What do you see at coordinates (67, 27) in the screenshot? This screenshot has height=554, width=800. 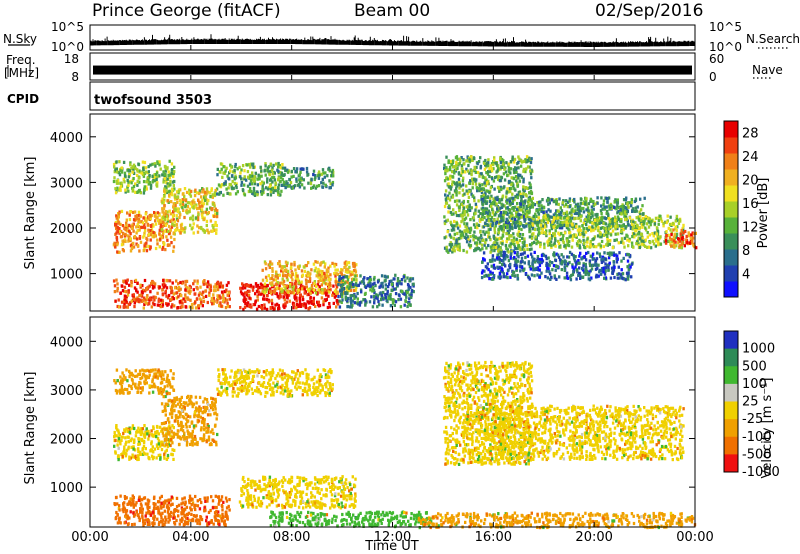 I see `noise-left-tick: 10^5` at bounding box center [67, 27].